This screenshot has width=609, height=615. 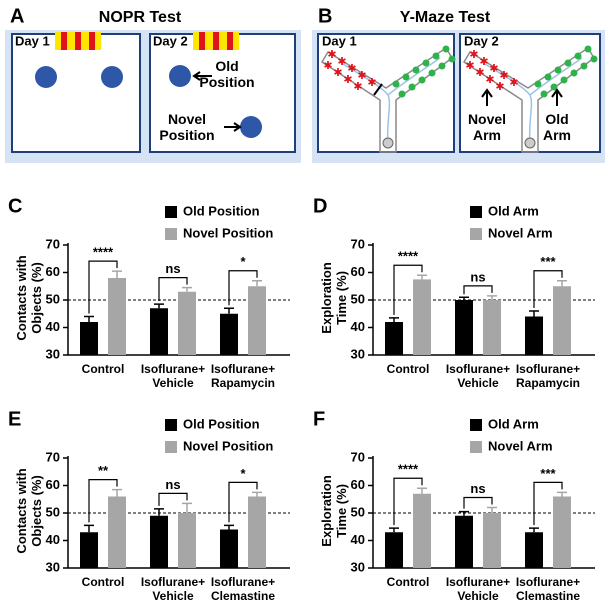 What do you see at coordinates (557, 97) in the screenshot?
I see `arrow` at bounding box center [557, 97].